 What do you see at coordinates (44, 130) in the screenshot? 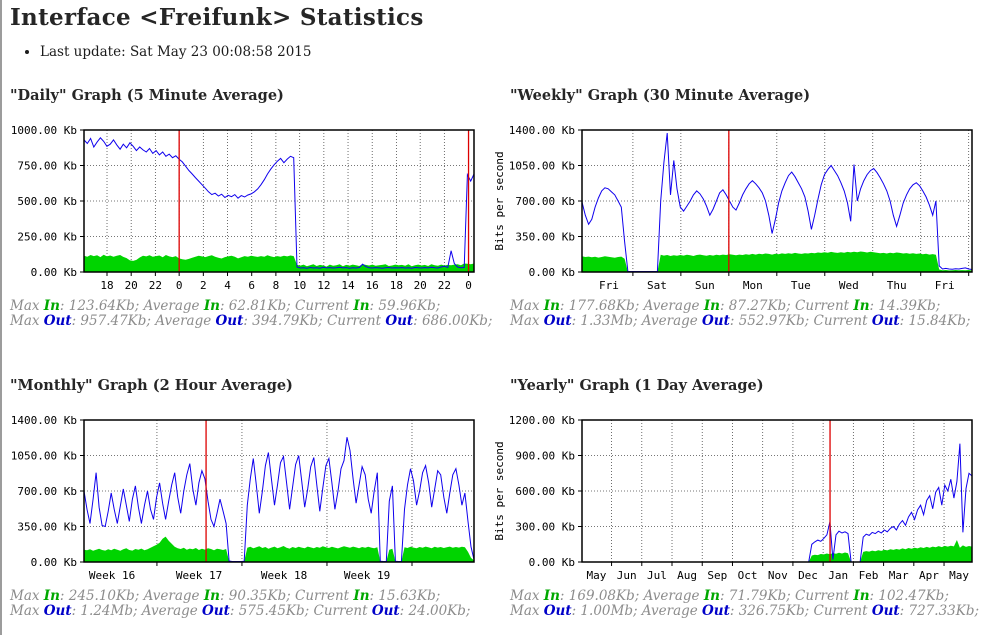
I see `y-axis-tick-label: 1000.00 Kb` at bounding box center [44, 130].